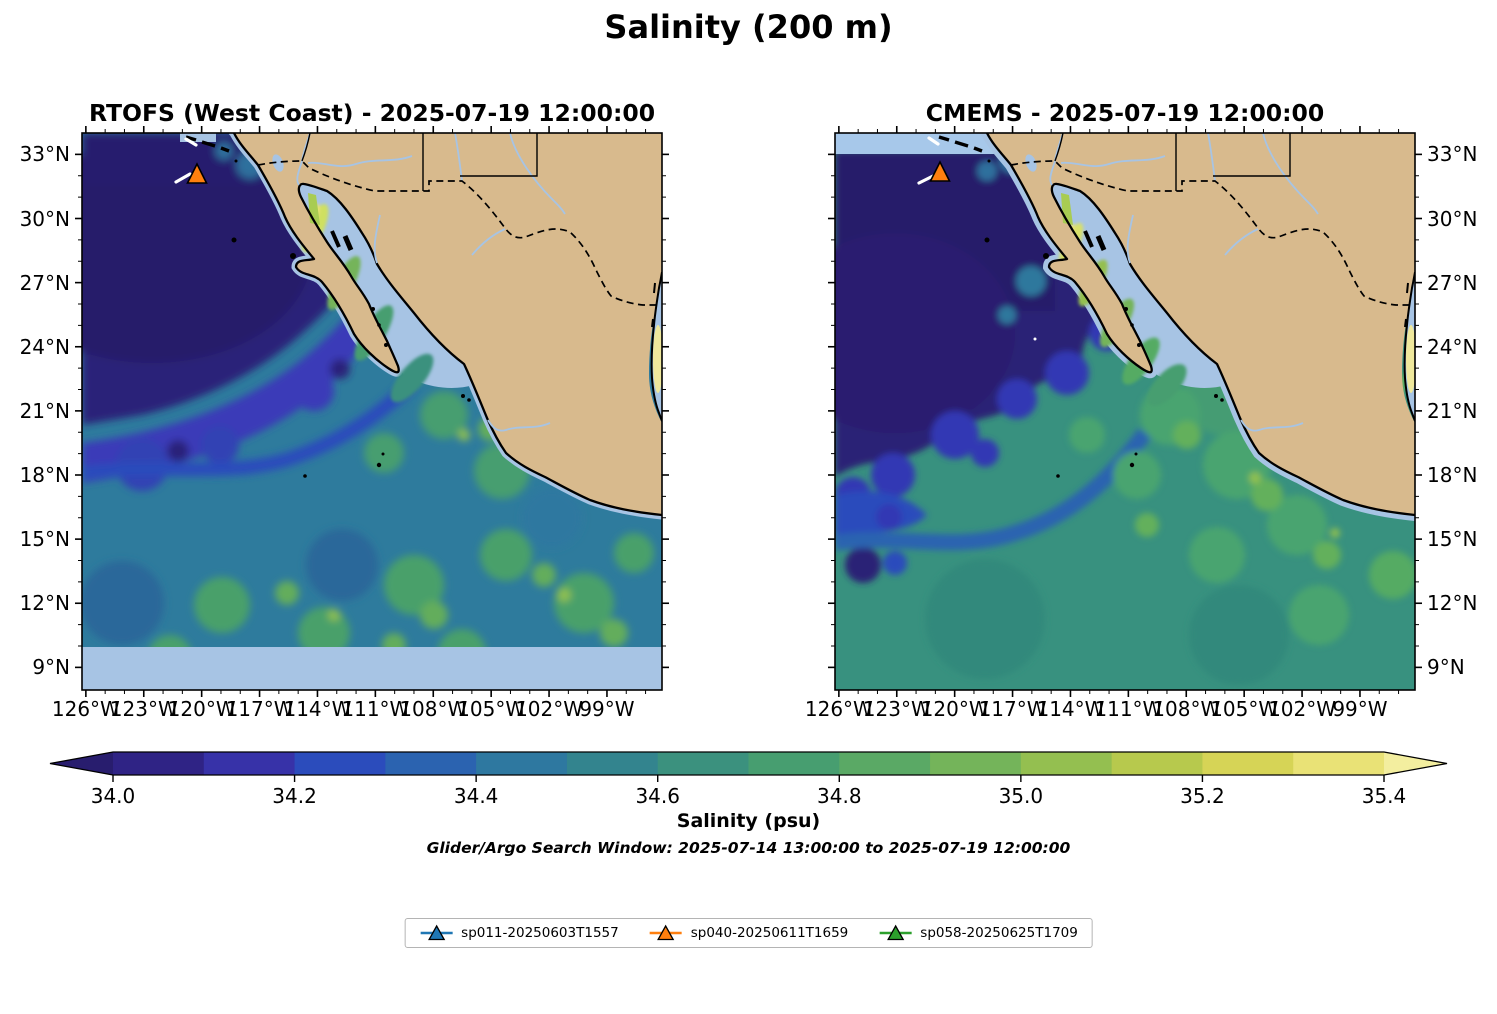  What do you see at coordinates (748, 27) in the screenshot?
I see `figure-title: Salinity (200 m)` at bounding box center [748, 27].